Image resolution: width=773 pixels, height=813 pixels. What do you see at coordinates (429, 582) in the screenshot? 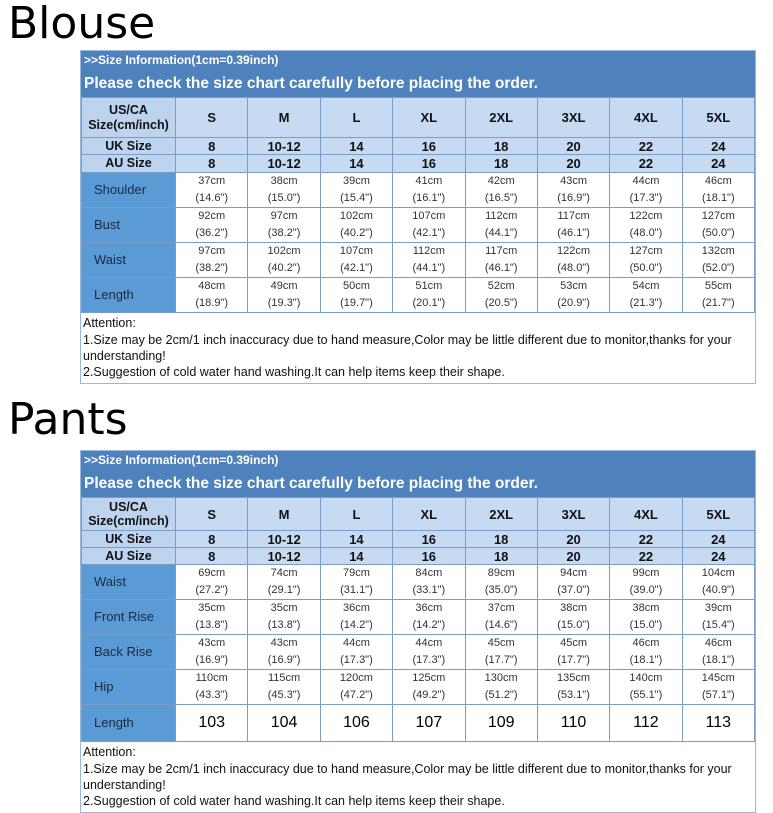
I see `measurement-cell: 84cm (33.1")` at bounding box center [429, 582].